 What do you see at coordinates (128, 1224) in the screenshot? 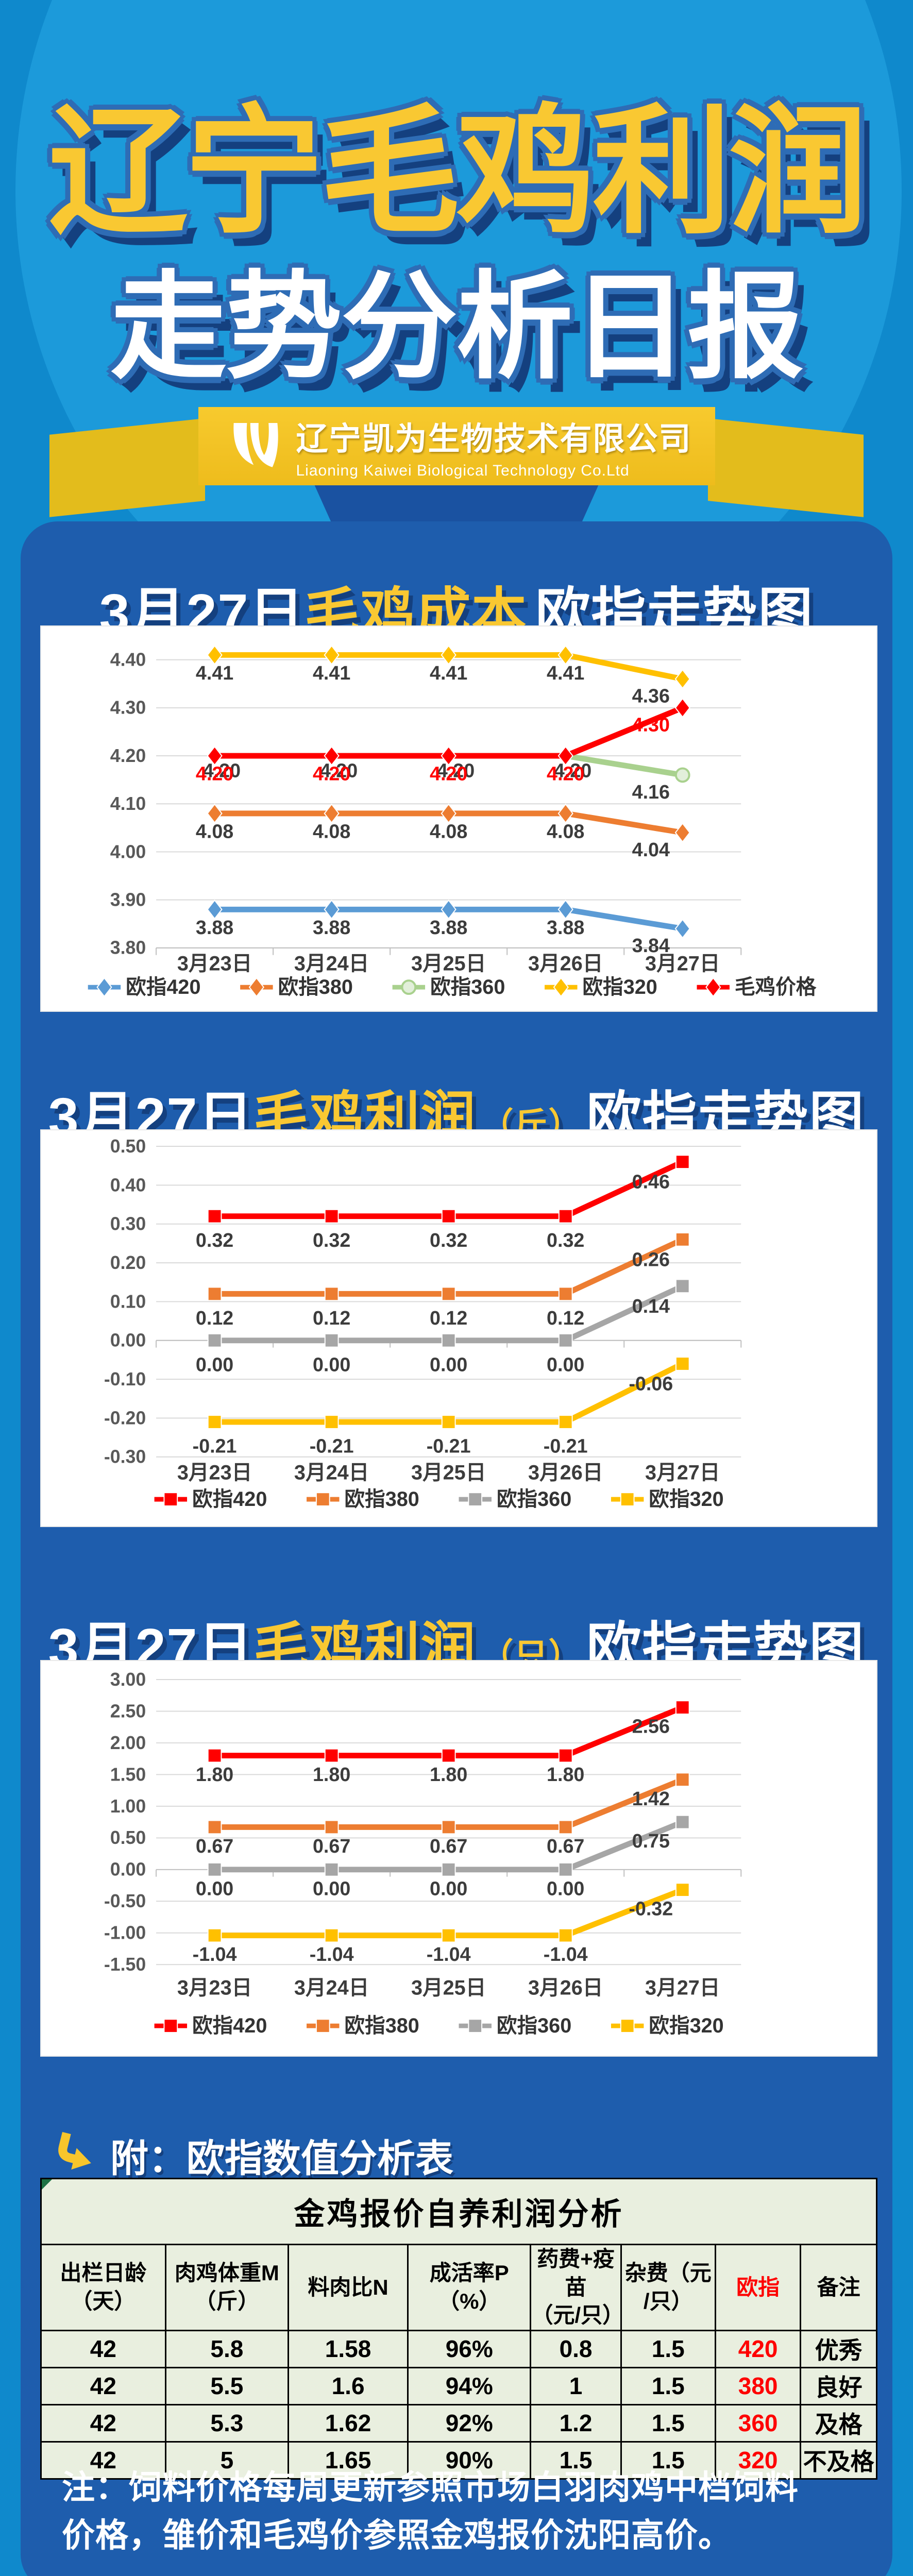
I see `y-tick-label: 0.30` at bounding box center [128, 1224].